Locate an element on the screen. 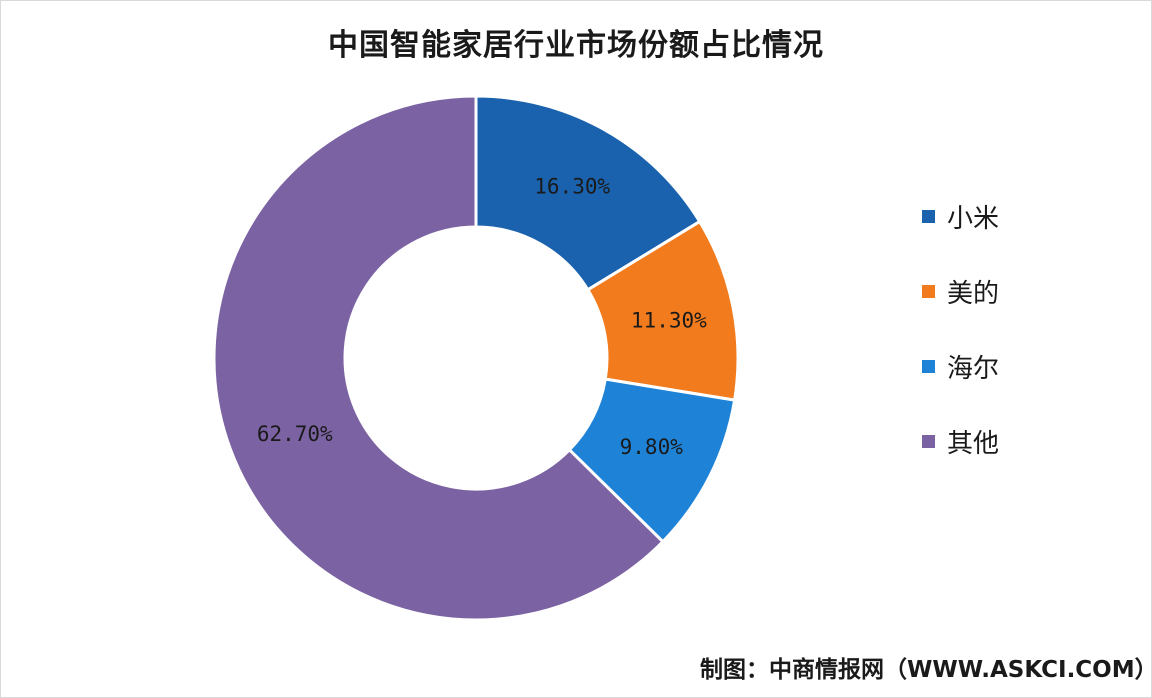 This screenshot has height=698, width=1152. legend-item-haier: 海尔 is located at coordinates (960, 366).